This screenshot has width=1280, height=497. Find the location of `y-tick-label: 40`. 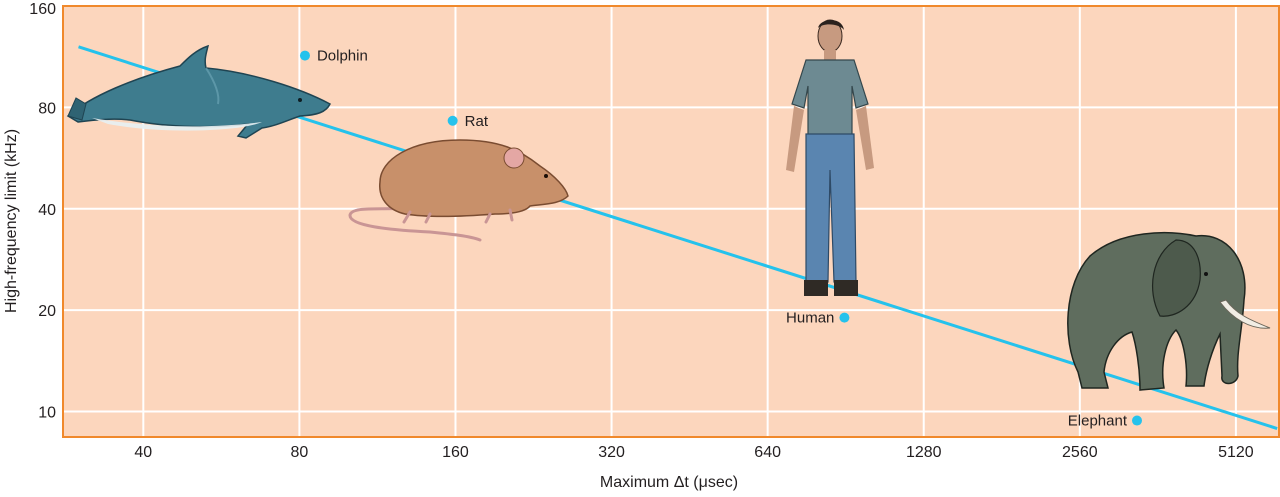

y-tick-label: 40 is located at coordinates (47, 210).